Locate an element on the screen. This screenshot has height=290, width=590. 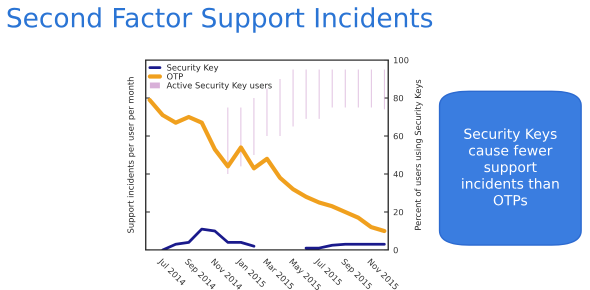
y2-tick-label: 100 is located at coordinates (401, 60).